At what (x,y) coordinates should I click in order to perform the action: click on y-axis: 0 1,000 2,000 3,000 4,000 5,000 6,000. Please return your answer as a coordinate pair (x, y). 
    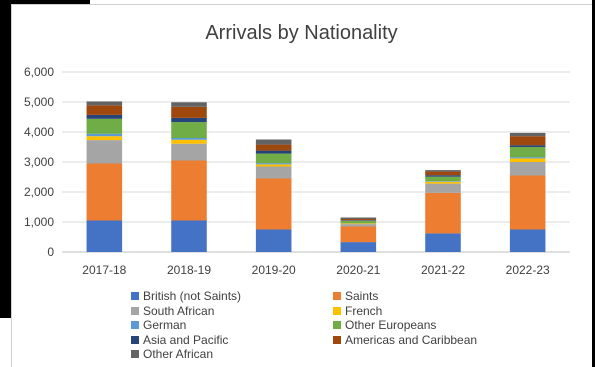
    Looking at the image, I should click on (39, 162).